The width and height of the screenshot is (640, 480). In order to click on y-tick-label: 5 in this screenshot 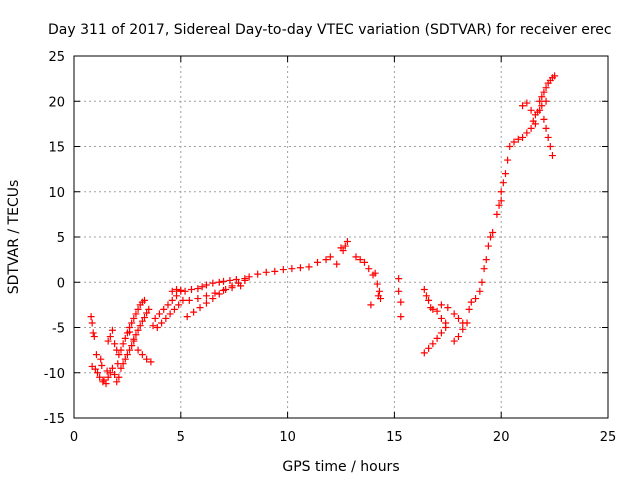, I will do `click(61, 238)`.